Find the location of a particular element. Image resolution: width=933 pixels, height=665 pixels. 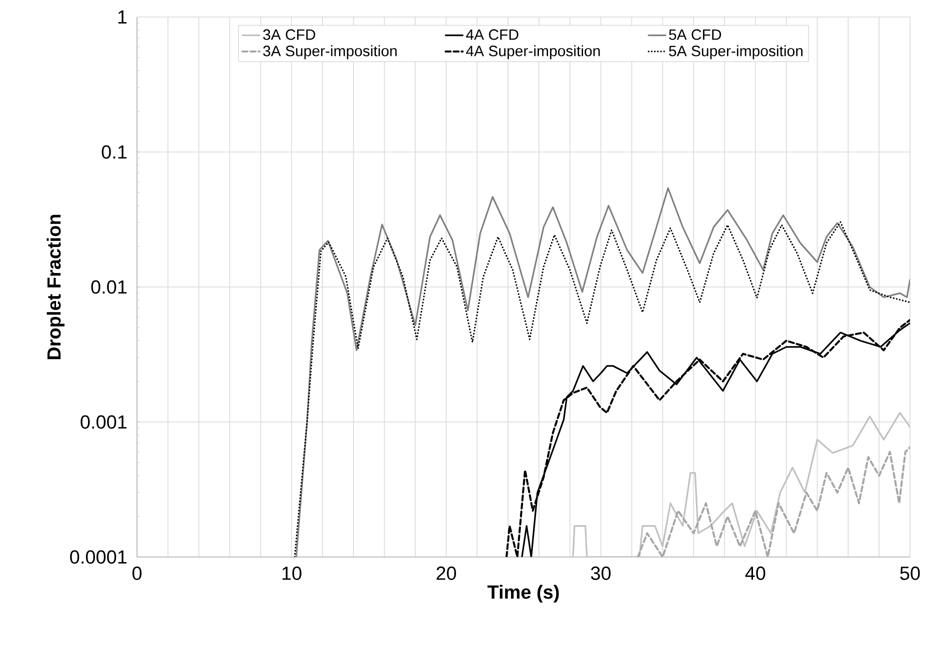

x-axis-title: Time (s) is located at coordinates (523, 593).